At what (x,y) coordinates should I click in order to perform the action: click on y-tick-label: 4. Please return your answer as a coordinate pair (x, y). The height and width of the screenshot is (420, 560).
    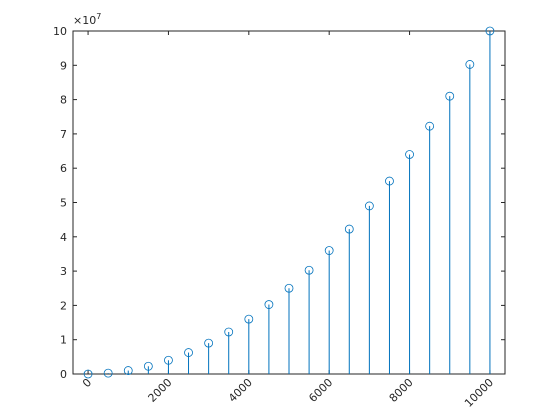
    Looking at the image, I should click on (63, 237).